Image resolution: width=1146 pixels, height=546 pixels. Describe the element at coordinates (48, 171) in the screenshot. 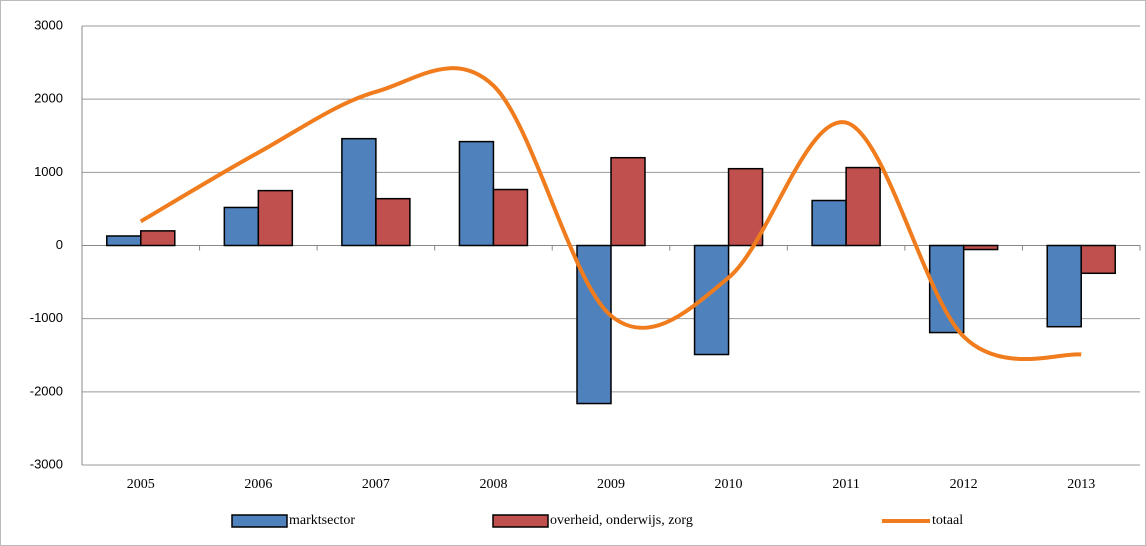

I see `y-tick-label: 1000` at that location.